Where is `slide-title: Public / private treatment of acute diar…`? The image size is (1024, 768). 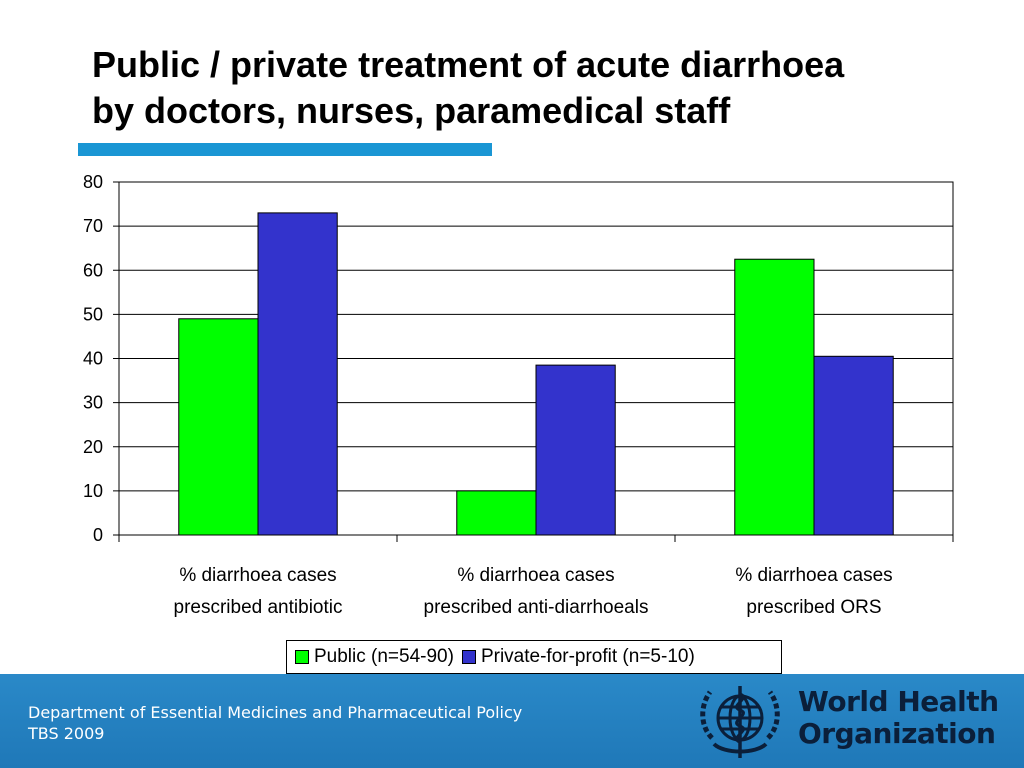 slide-title: Public / private treatment of acute diar… is located at coordinates (532, 88).